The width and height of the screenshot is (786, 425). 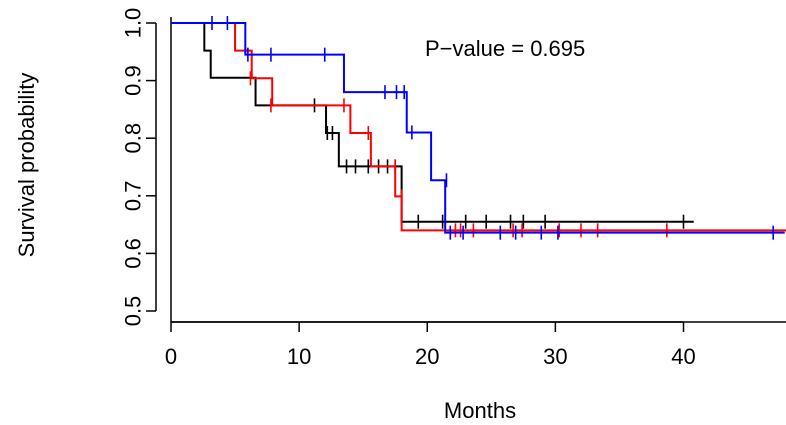 What do you see at coordinates (133, 23) in the screenshot?
I see `y-tick-label: 1.0` at bounding box center [133, 23].